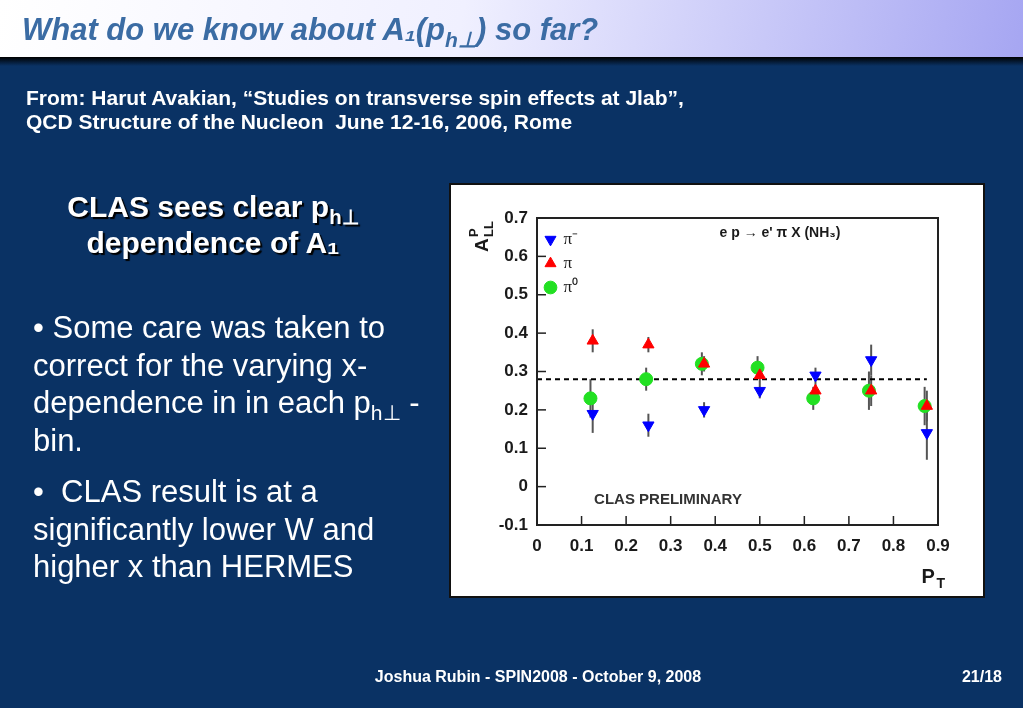  I want to click on x-tick-label: 0.5, so click(759, 545).